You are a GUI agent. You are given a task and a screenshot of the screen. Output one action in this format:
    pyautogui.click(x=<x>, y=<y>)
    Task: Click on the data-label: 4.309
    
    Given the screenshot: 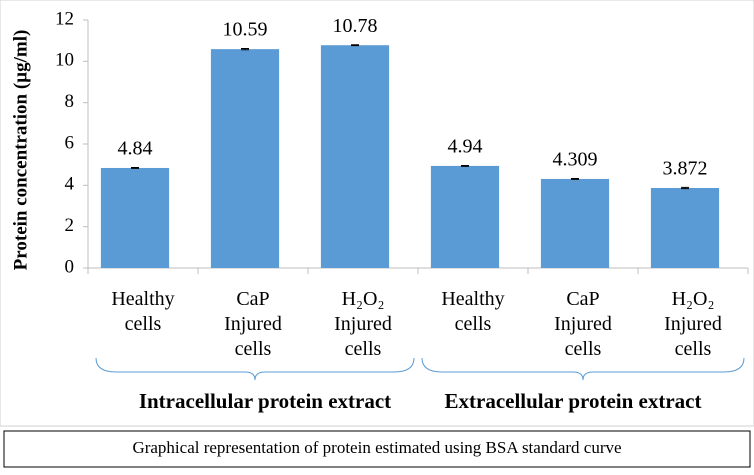 What is the action you would take?
    pyautogui.click(x=575, y=160)
    